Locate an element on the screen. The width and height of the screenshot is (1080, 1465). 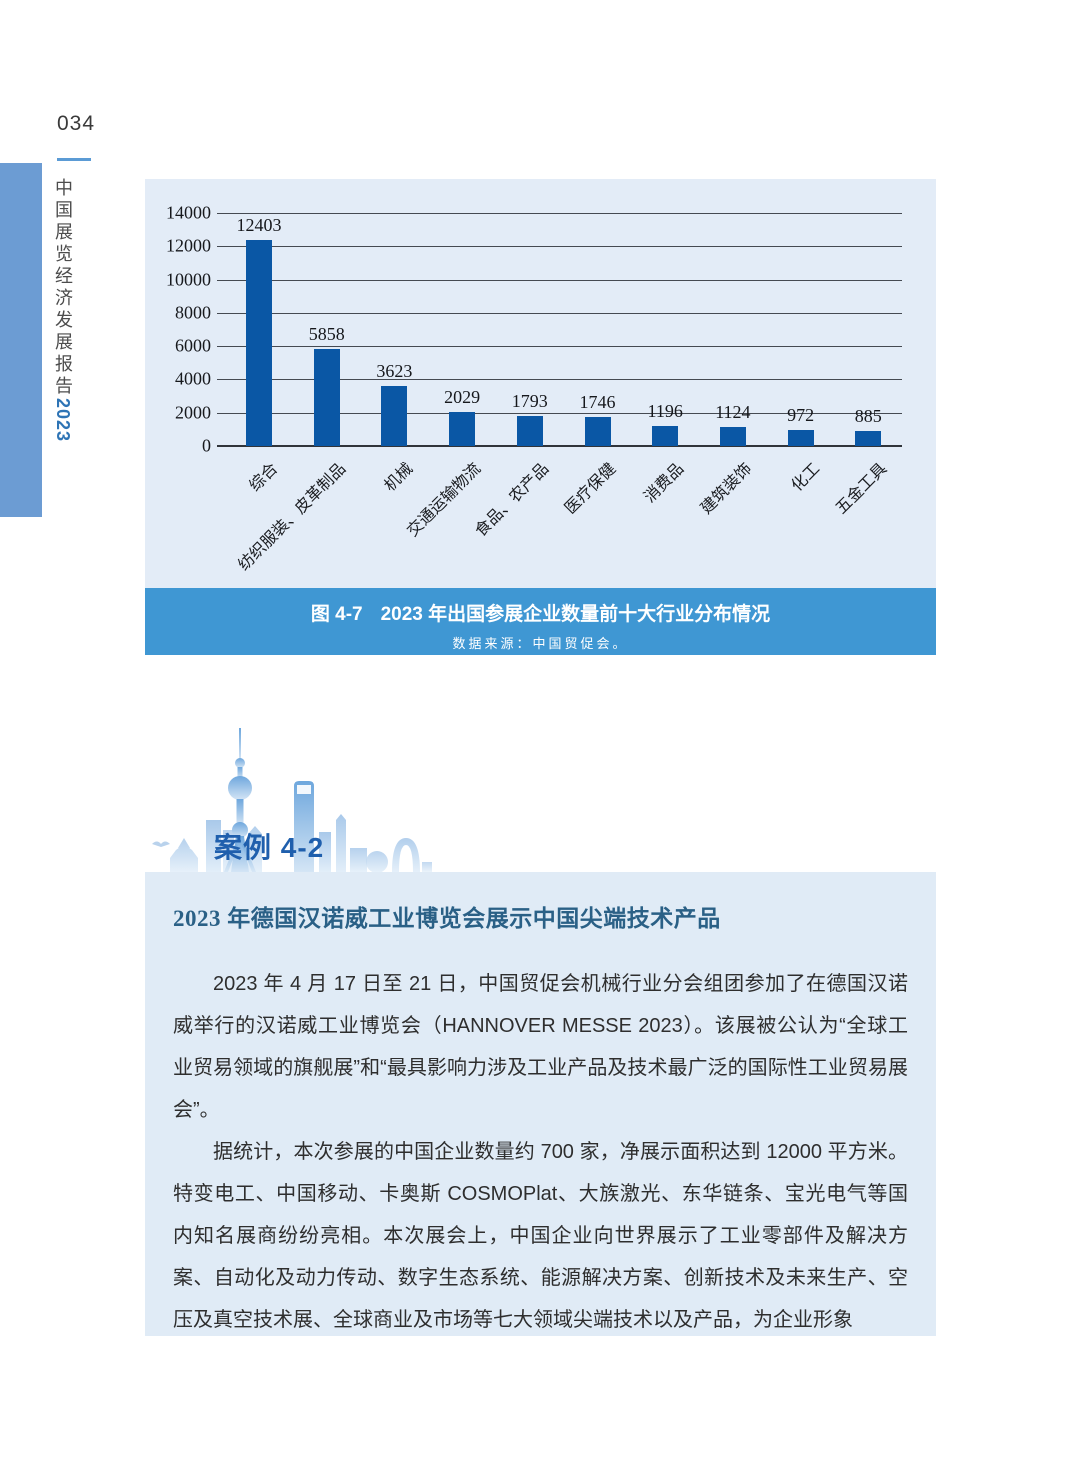
figure-label: 图 4-7 is located at coordinates (336, 614).